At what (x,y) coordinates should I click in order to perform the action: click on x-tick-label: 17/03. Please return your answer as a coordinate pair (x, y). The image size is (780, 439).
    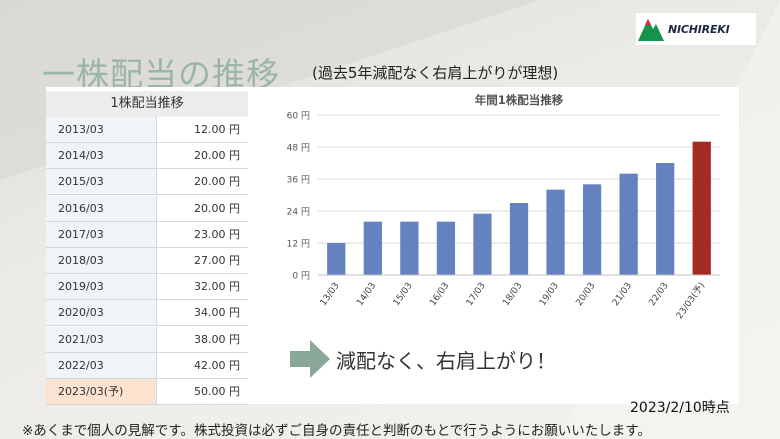
    Looking at the image, I should click on (476, 294).